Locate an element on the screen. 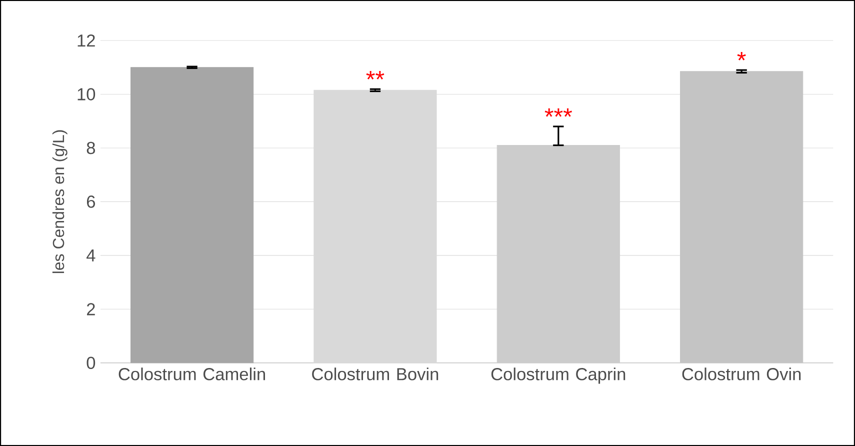 Image resolution: width=855 pixels, height=446 pixels. y-tick-label: 4 is located at coordinates (91, 255).